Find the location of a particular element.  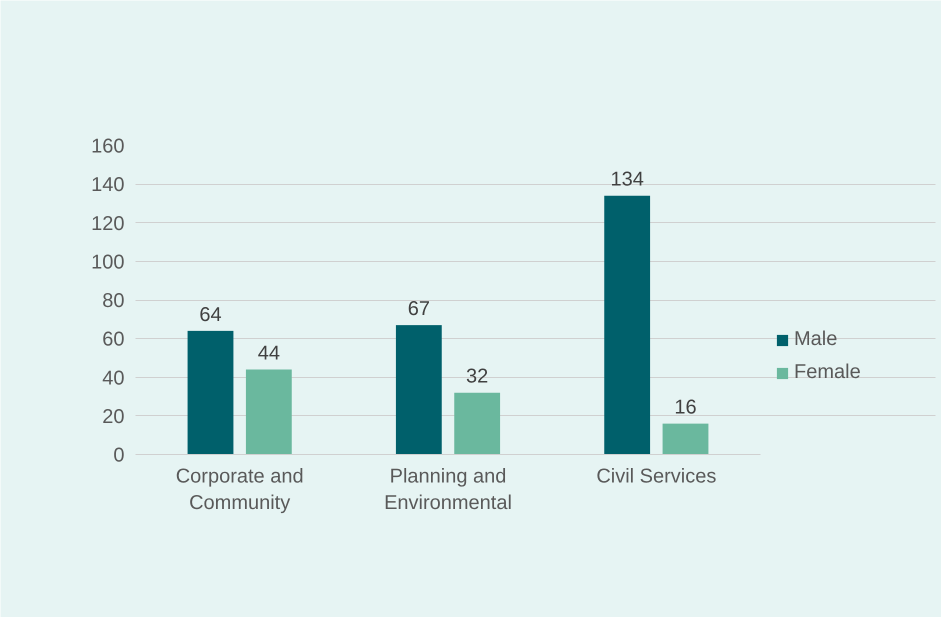

data-label: 67 is located at coordinates (419, 309).